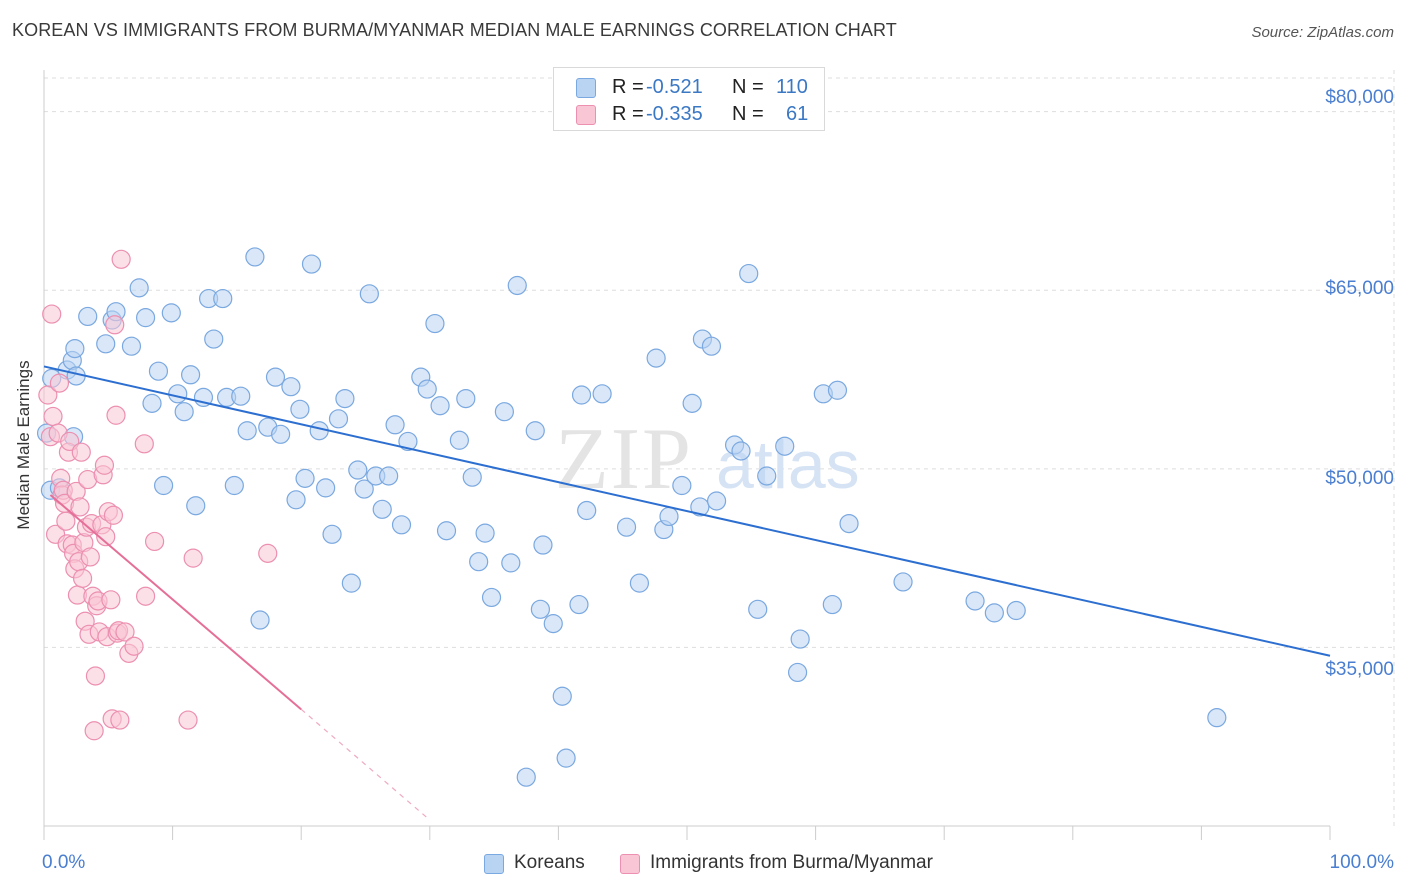 The width and height of the screenshot is (1406, 892). Describe the element at coordinates (23, 445) in the screenshot. I see `y-axis-label: Median Male Earnings` at that location.